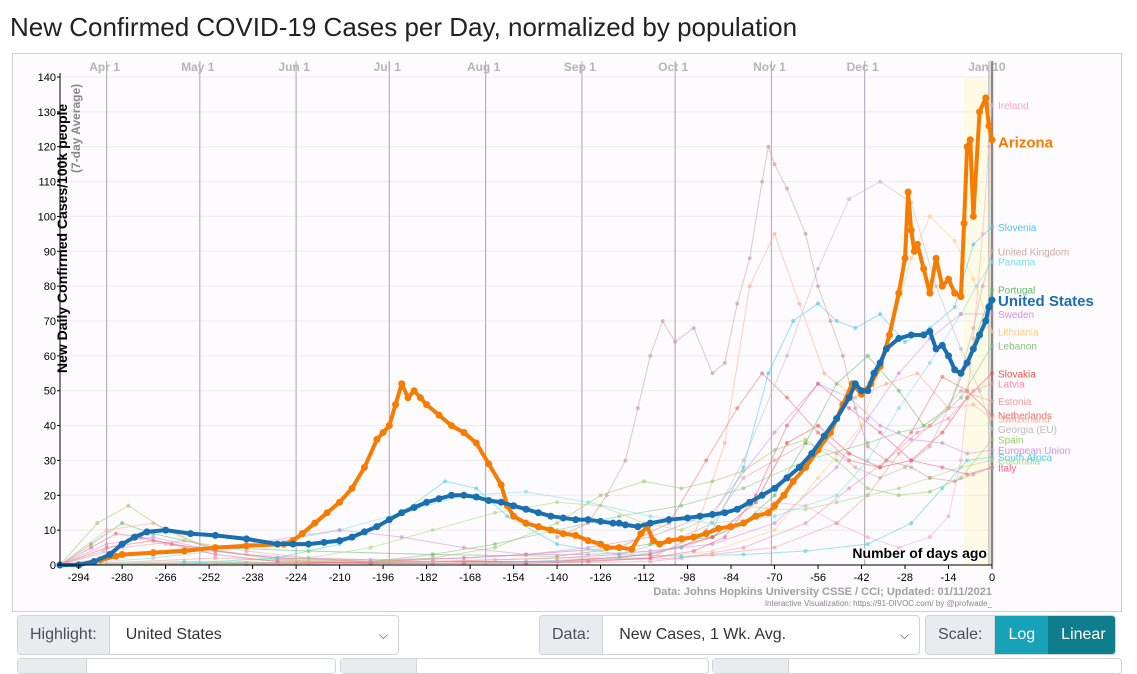 This screenshot has height=674, width=1137. What do you see at coordinates (992, 345) in the screenshot?
I see `series-point-lebanon` at bounding box center [992, 345].